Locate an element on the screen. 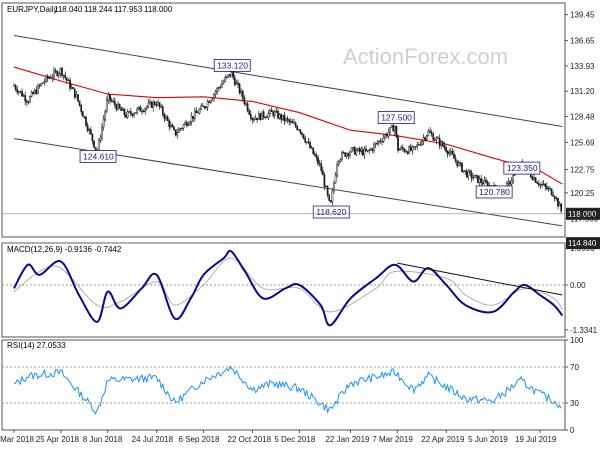  x-tick-label: 6 Sep 2018 is located at coordinates (199, 439).